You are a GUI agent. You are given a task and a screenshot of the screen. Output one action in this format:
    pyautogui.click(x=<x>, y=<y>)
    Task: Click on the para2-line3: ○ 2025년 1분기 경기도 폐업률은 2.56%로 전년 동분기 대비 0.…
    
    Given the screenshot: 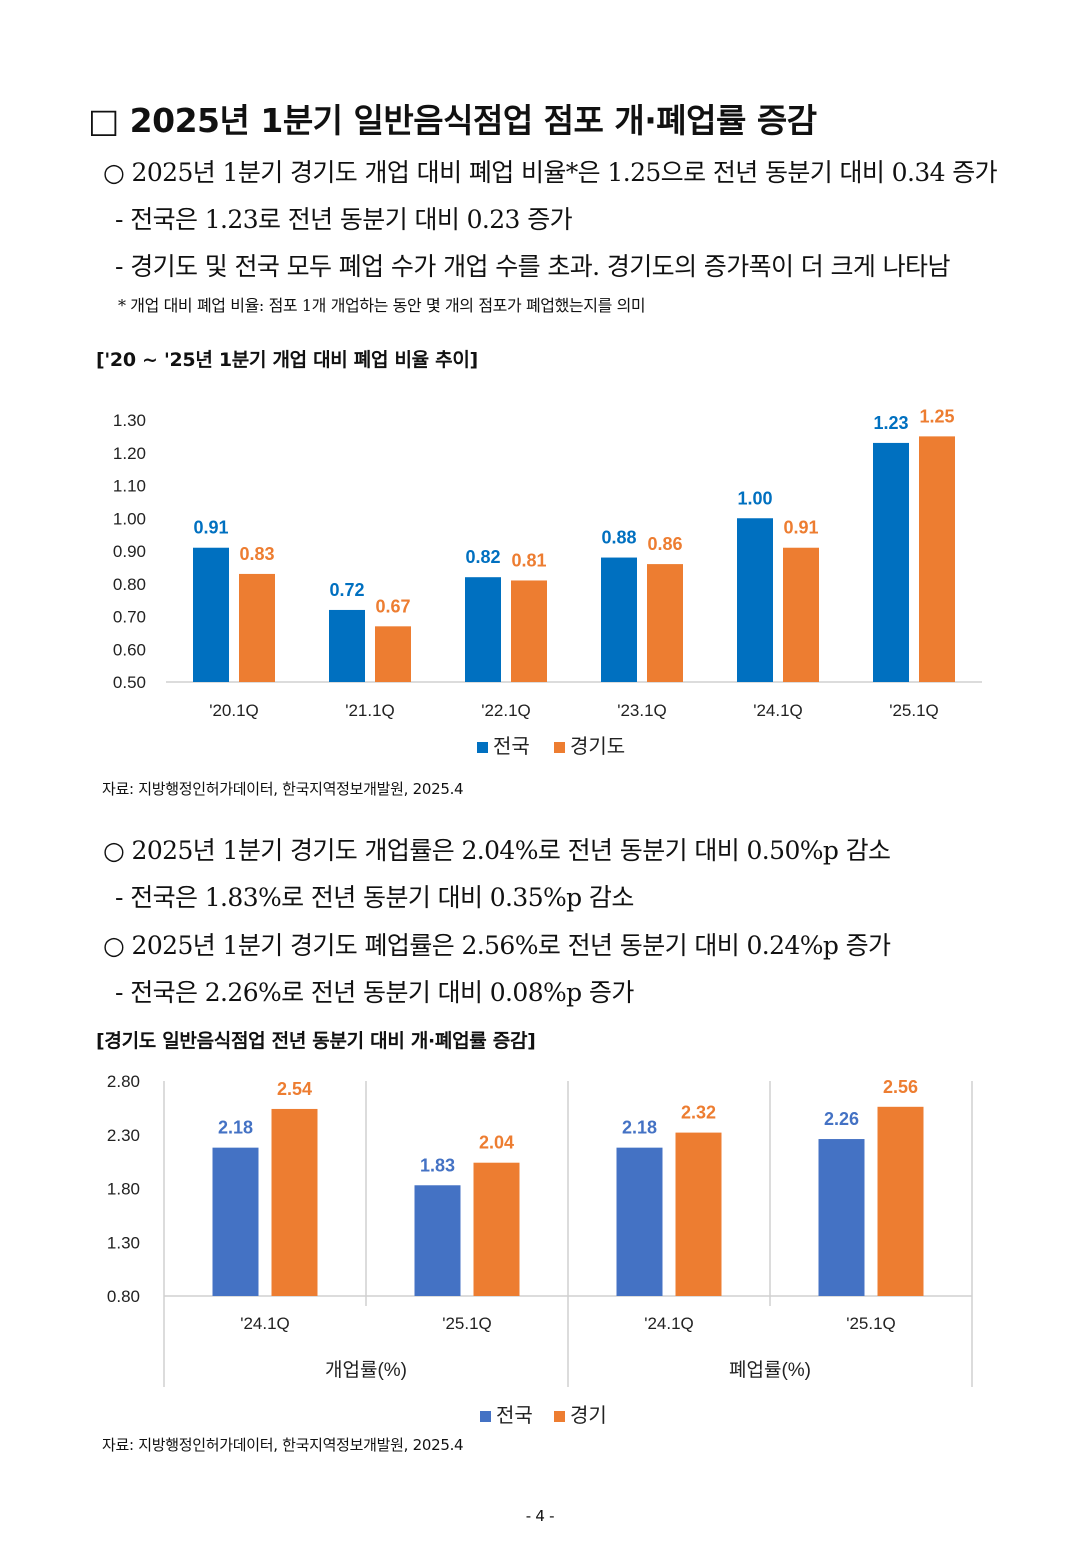 What is the action you would take?
    pyautogui.click(x=497, y=945)
    